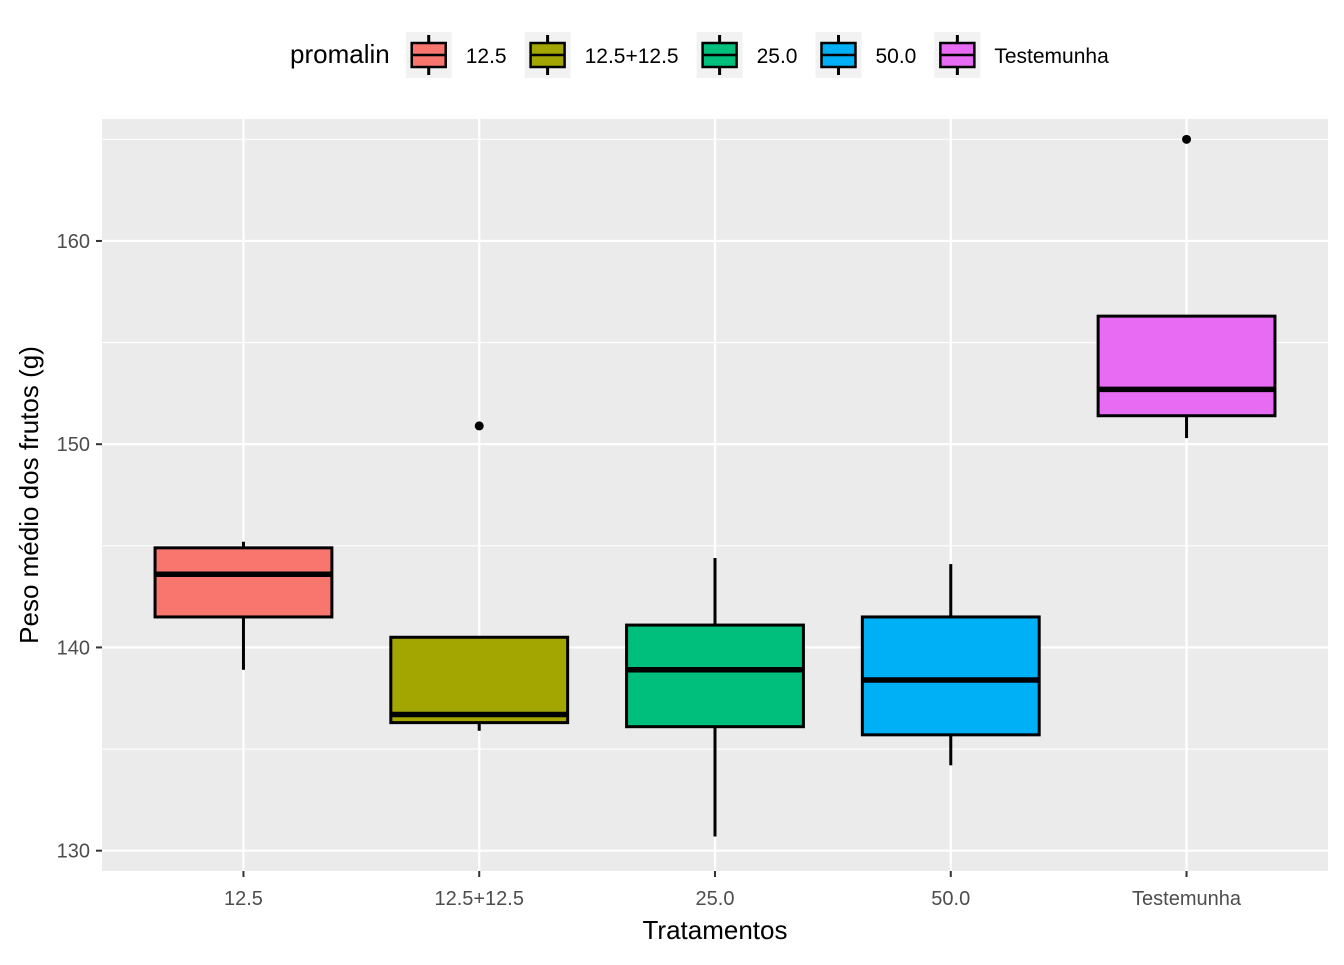  What do you see at coordinates (73, 242) in the screenshot?
I see `y-tick-label: 160` at bounding box center [73, 242].